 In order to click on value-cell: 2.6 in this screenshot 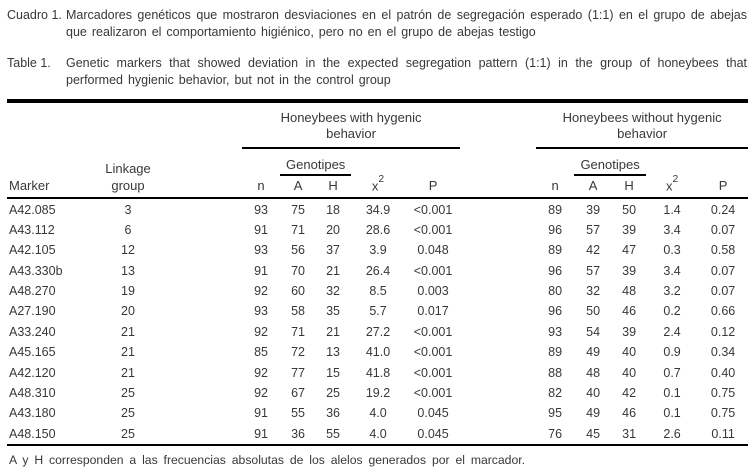, I will do `click(672, 435)`.